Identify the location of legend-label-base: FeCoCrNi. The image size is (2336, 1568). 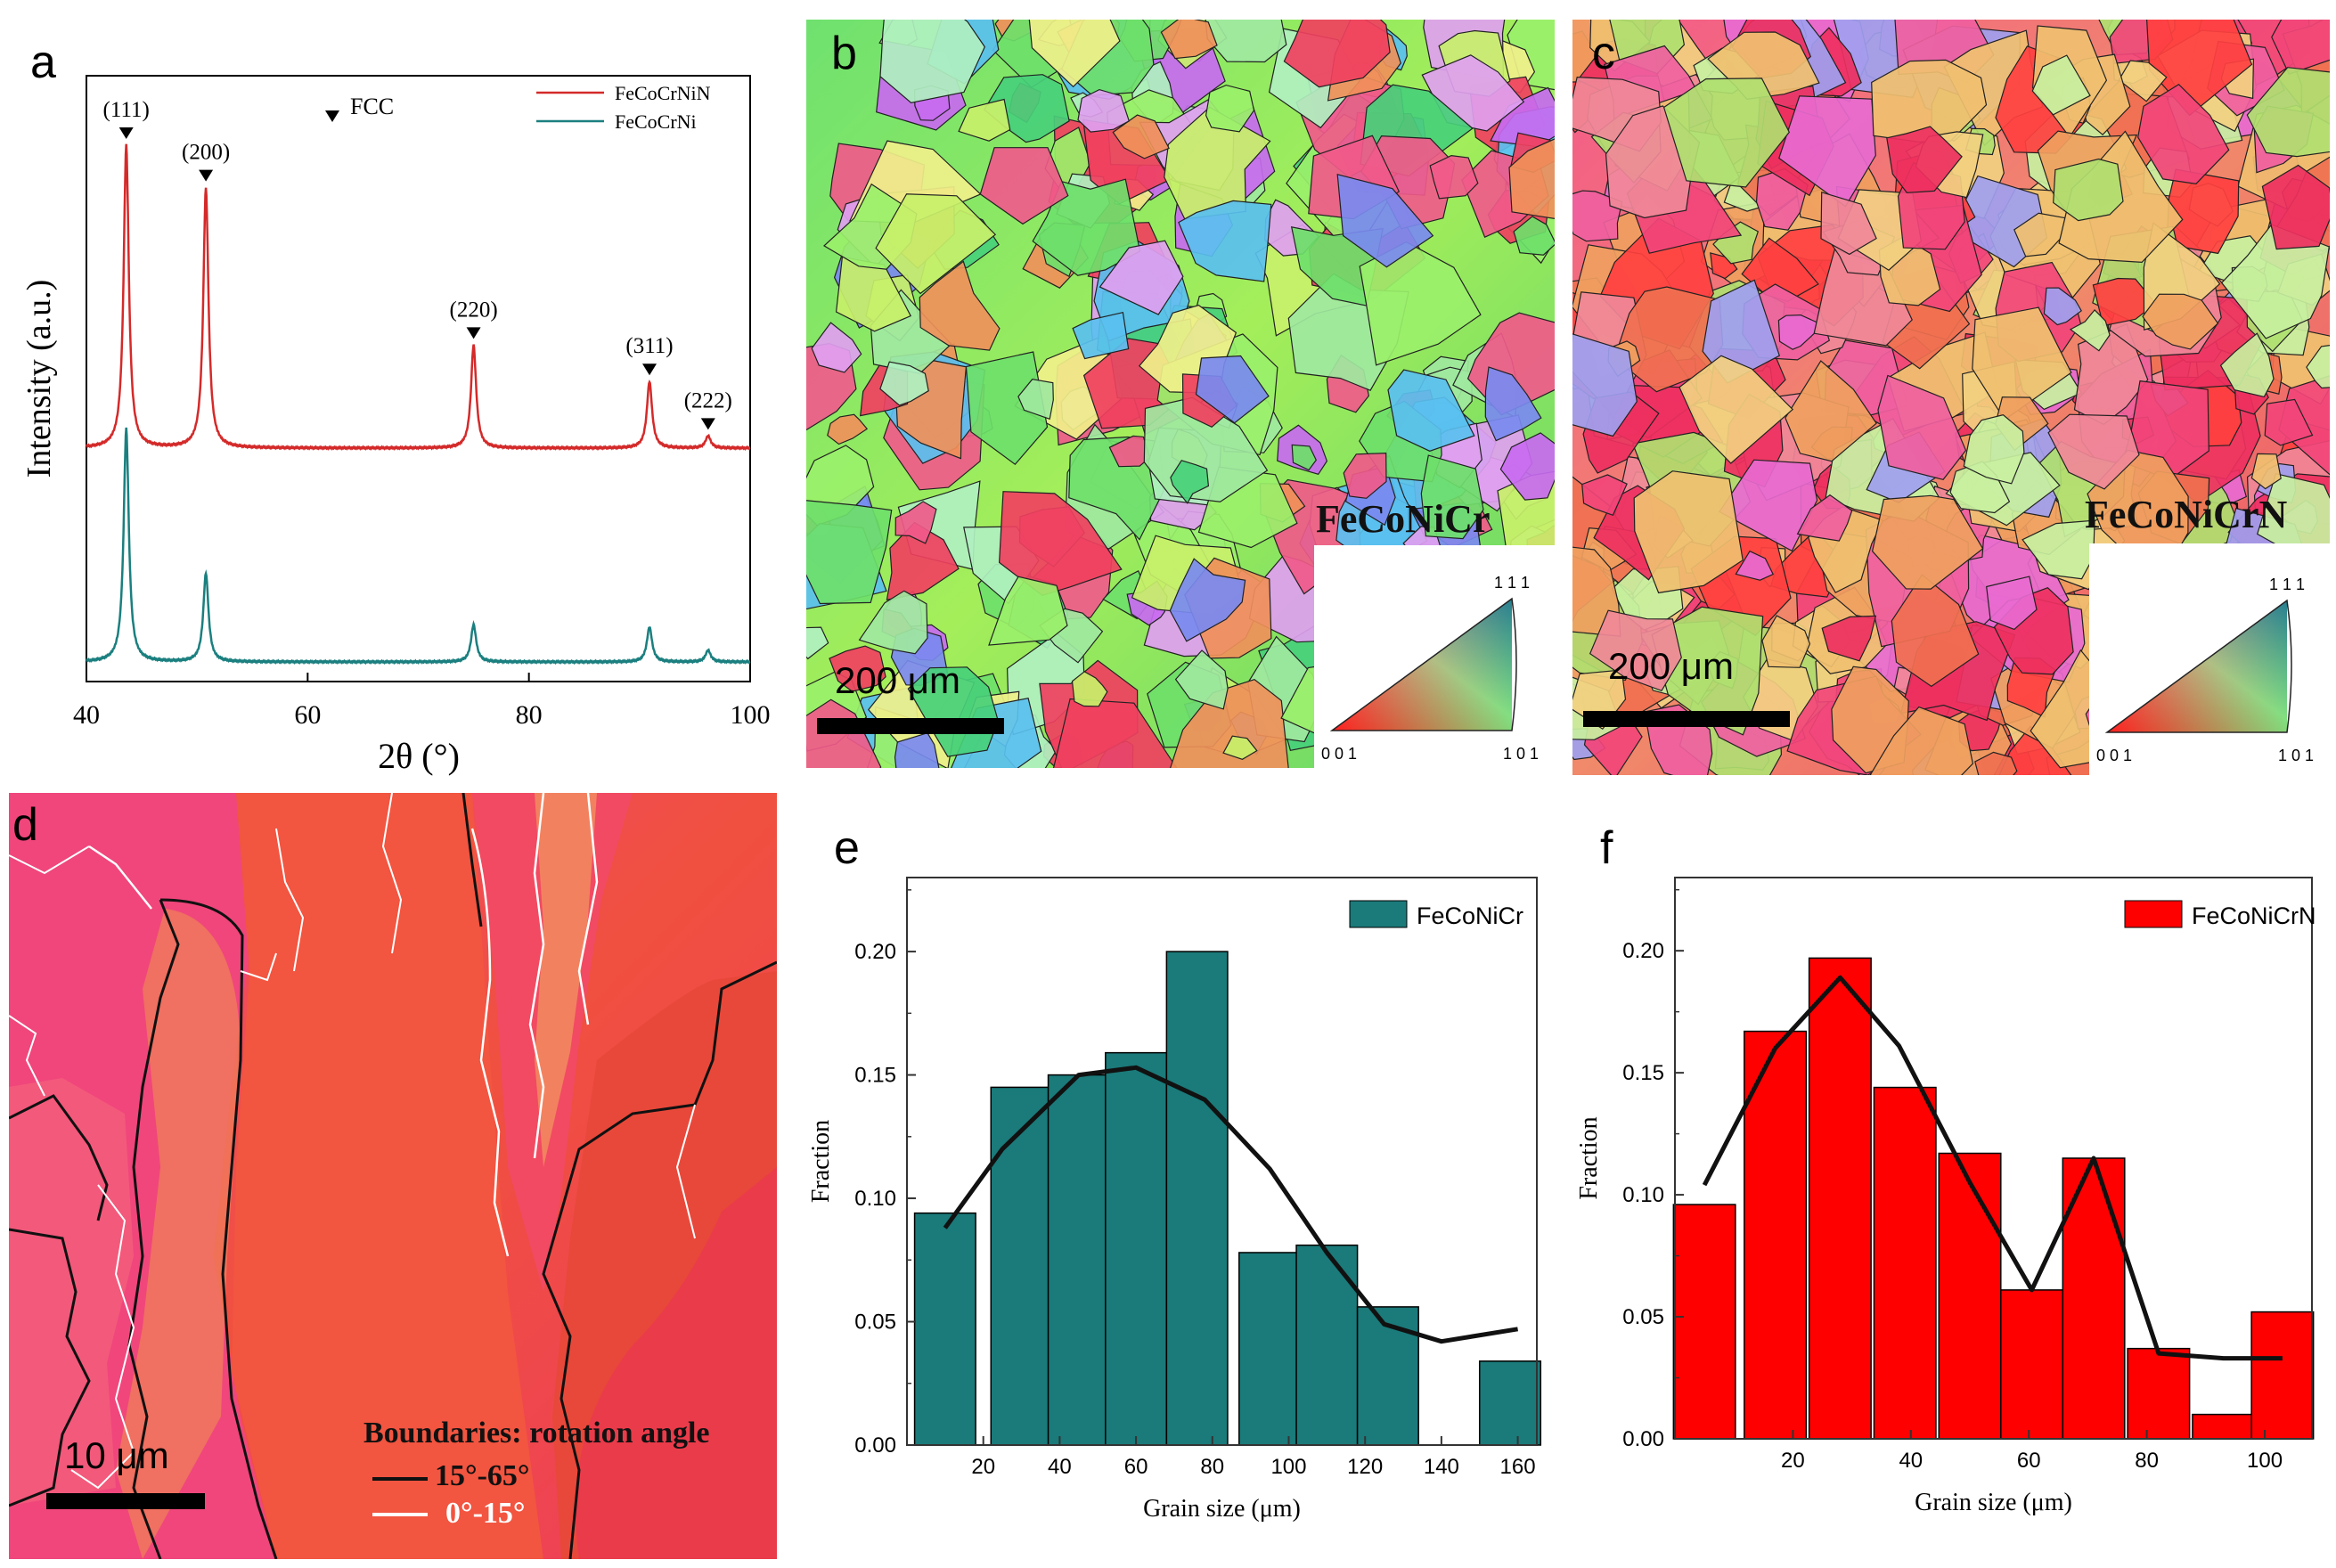
(656, 121).